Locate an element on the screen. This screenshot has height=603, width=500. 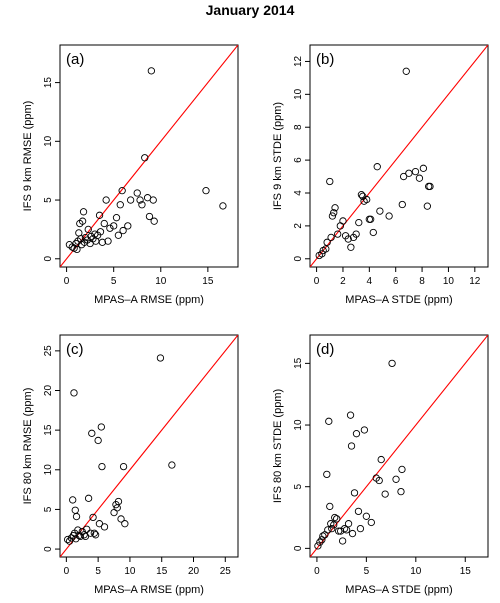
y-tick-label: 15 is located at coordinates (48, 430).